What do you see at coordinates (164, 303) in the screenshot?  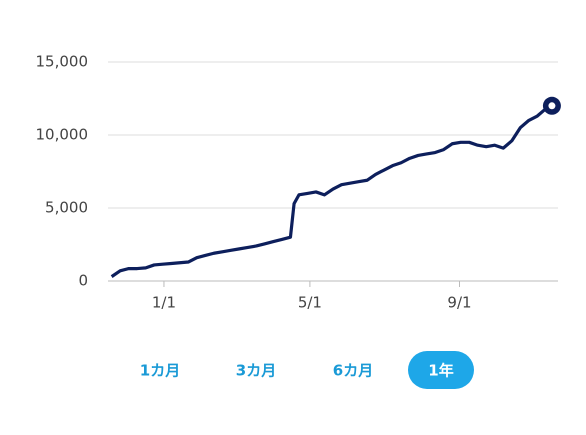 I see `x-tick-label: 1/1` at bounding box center [164, 303].